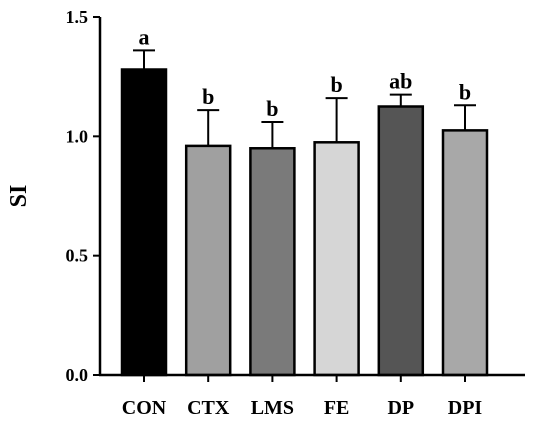 The height and width of the screenshot is (427, 550). Describe the element at coordinates (272, 262) in the screenshot. I see `bar-lms` at that location.